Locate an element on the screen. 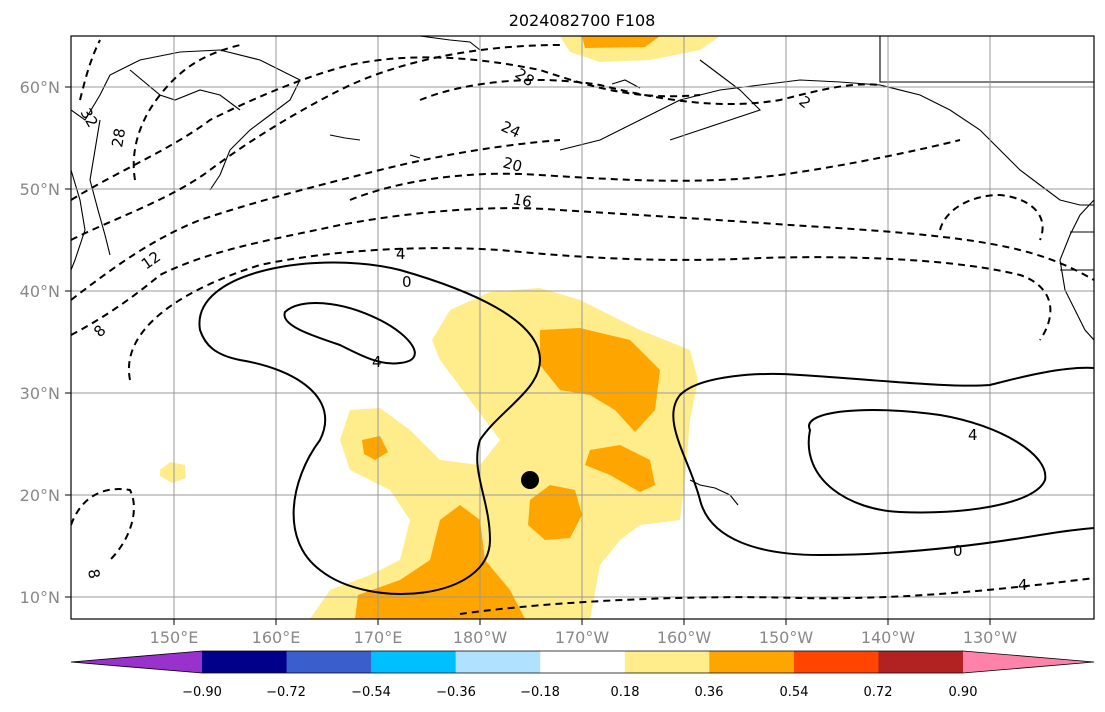 This screenshot has height=712, width=1105. lat-label: 60°N is located at coordinates (40, 87).